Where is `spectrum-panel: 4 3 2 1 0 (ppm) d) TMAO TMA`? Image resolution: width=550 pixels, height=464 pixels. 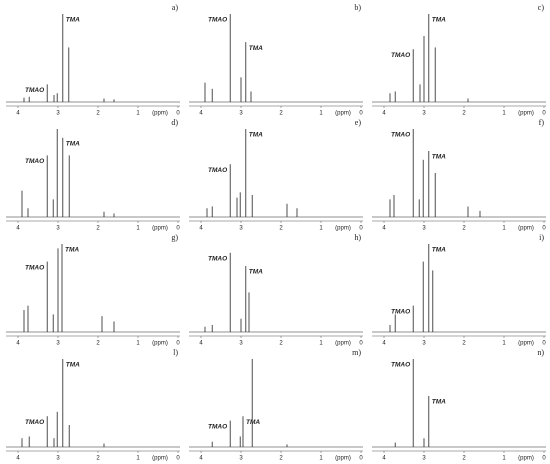 spectrum-panel: 4 3 2 1 0 (ppm) d) TMAO TMA is located at coordinates (93, 175).